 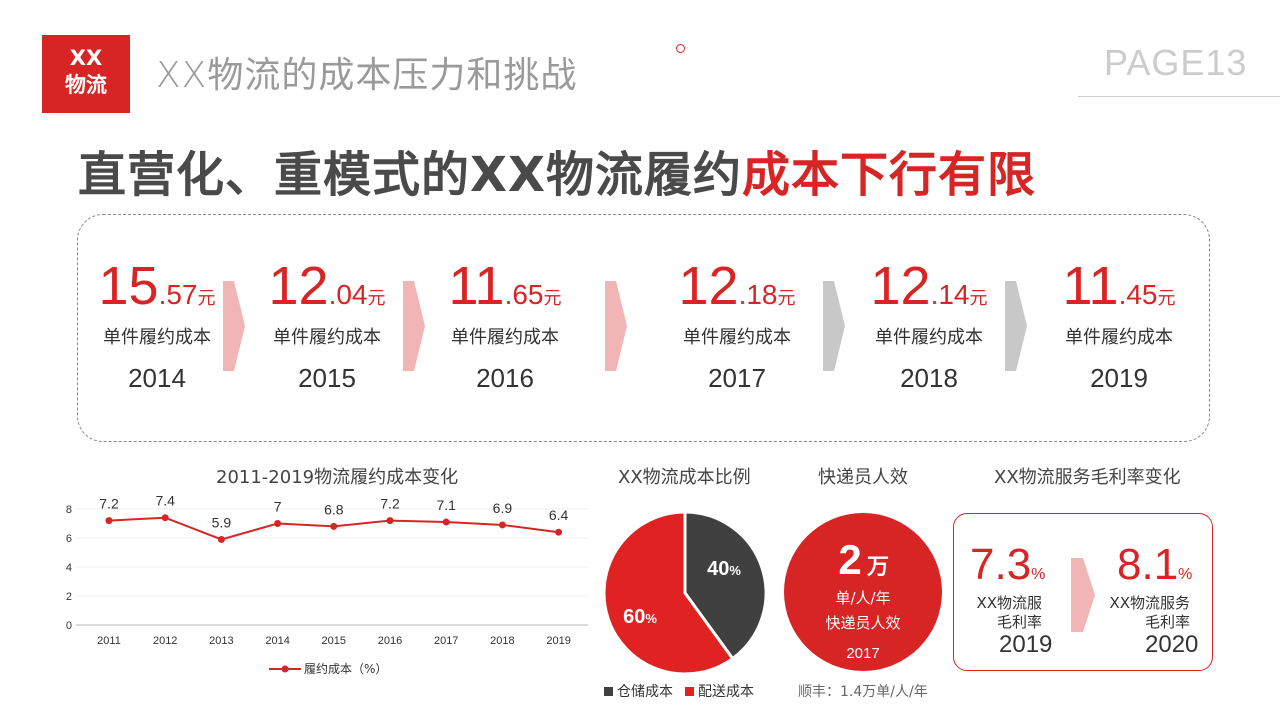 I want to click on gross-margin-value-2019: 7.3%, so click(x=1007, y=565).